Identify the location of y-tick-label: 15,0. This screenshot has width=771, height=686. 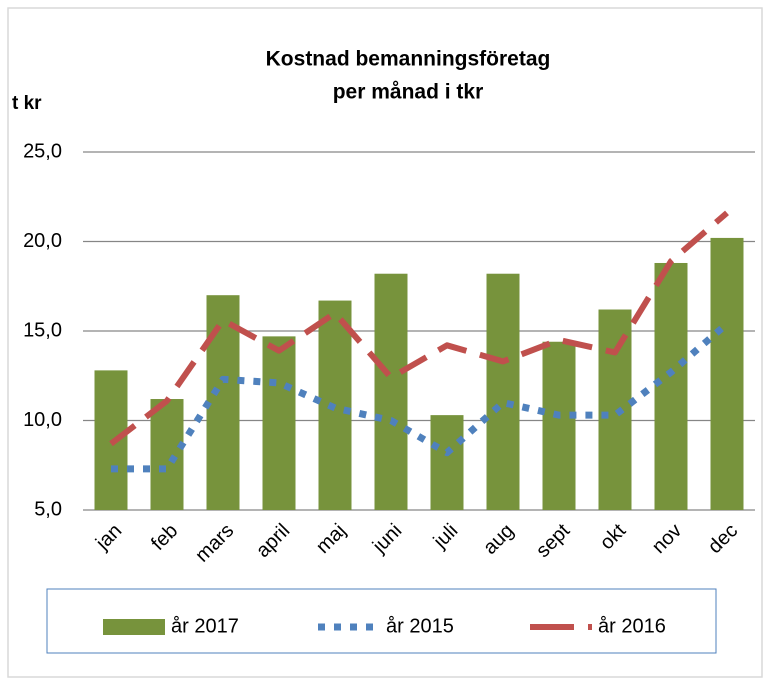
(42, 330).